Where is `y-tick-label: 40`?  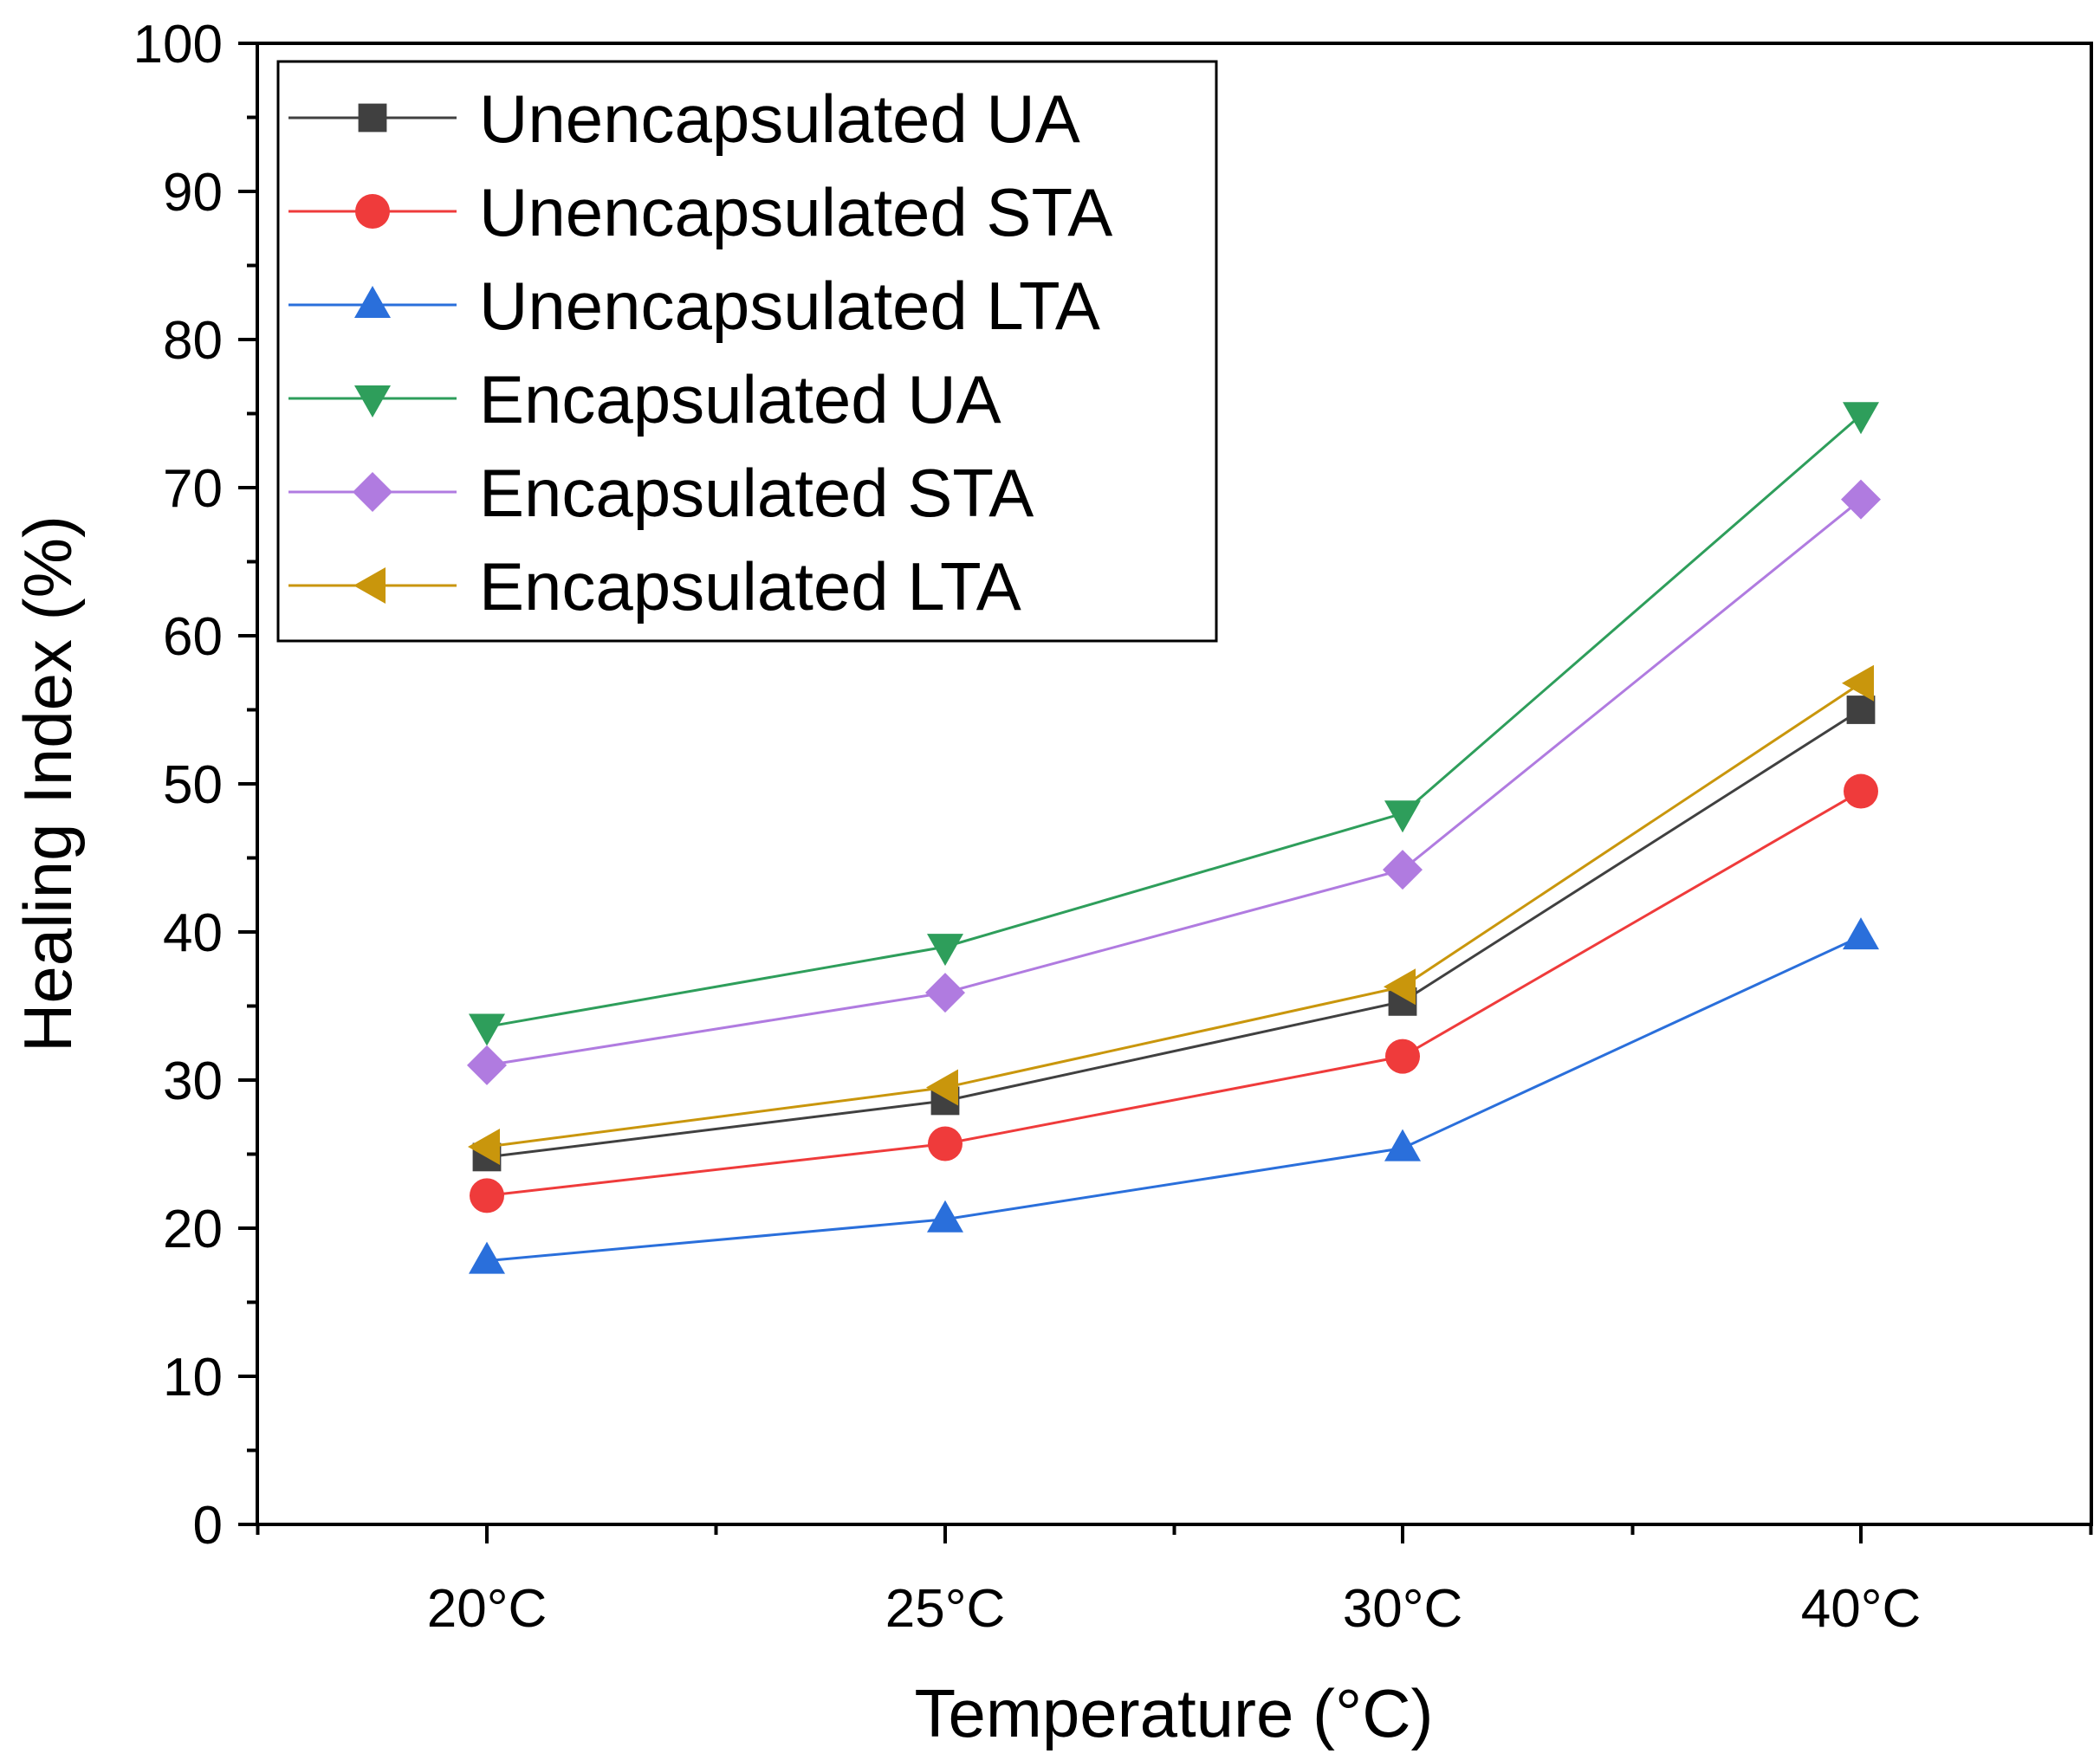 y-tick-label: 40 is located at coordinates (193, 933).